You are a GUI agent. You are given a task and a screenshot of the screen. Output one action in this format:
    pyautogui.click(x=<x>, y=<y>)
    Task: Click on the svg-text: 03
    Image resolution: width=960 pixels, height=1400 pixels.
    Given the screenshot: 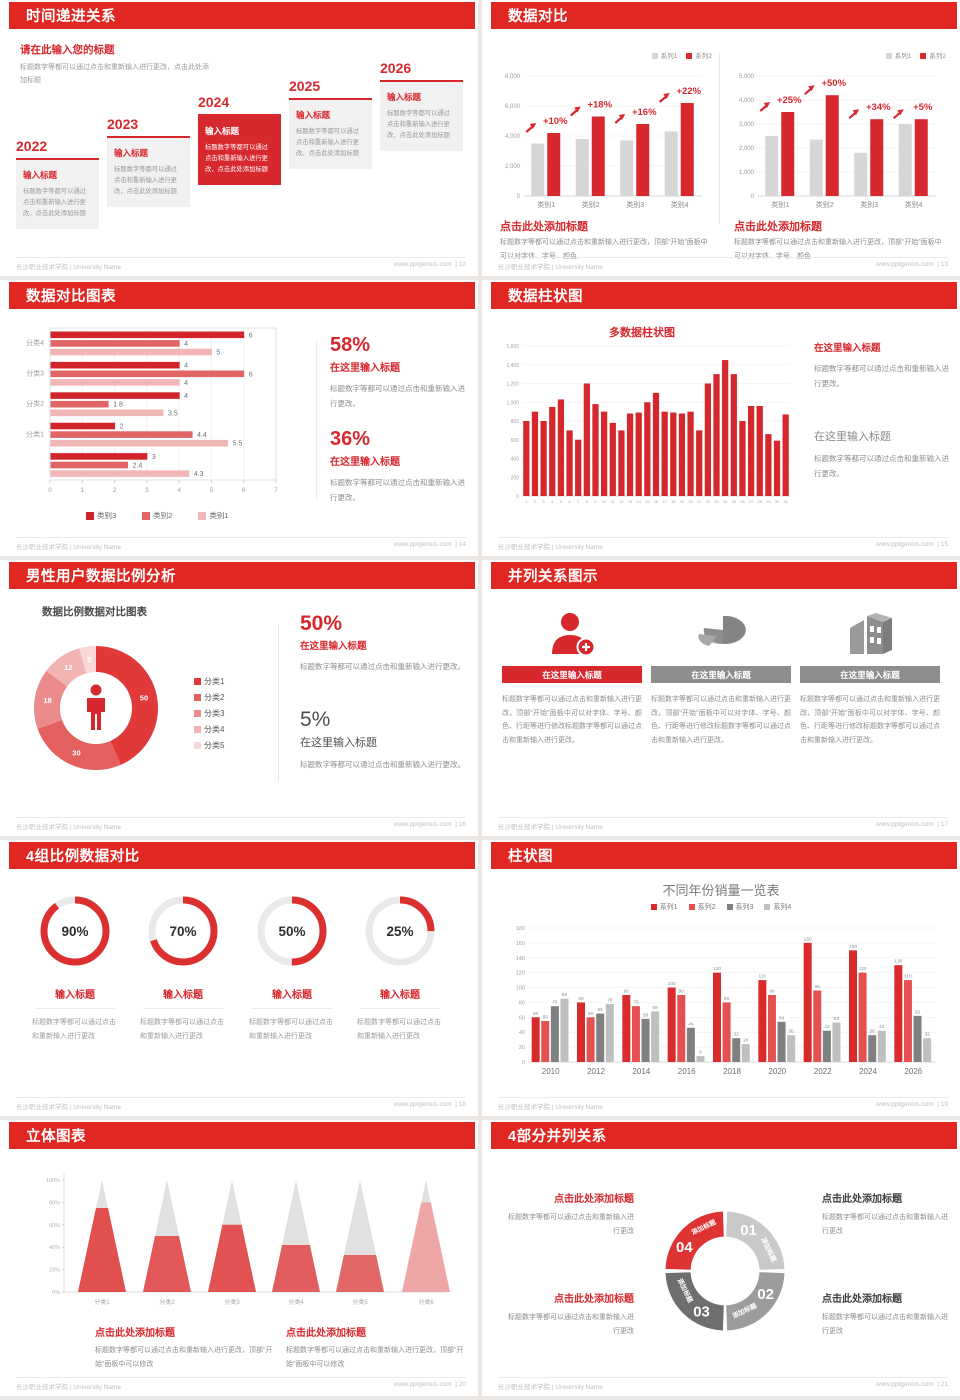 What is the action you would take?
    pyautogui.click(x=701, y=1312)
    